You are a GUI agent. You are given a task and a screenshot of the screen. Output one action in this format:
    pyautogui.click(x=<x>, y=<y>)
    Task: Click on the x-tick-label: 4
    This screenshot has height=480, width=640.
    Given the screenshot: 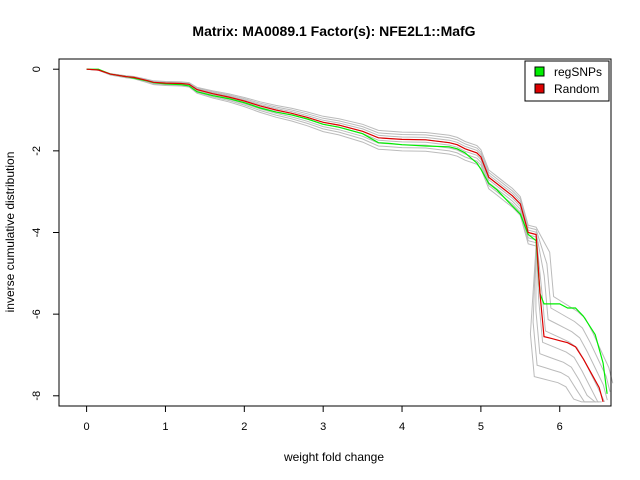 What is the action you would take?
    pyautogui.click(x=402, y=427)
    